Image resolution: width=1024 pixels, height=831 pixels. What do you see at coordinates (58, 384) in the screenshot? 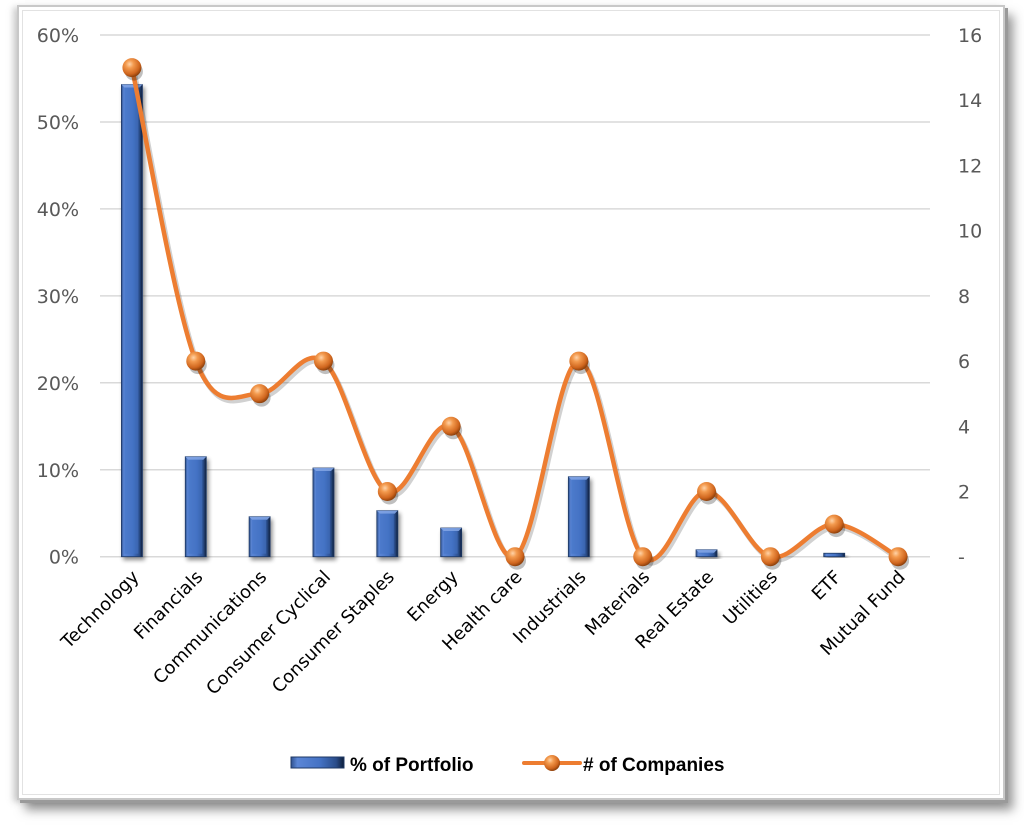
I see `left-axis-tick-label: 20%` at bounding box center [58, 384].